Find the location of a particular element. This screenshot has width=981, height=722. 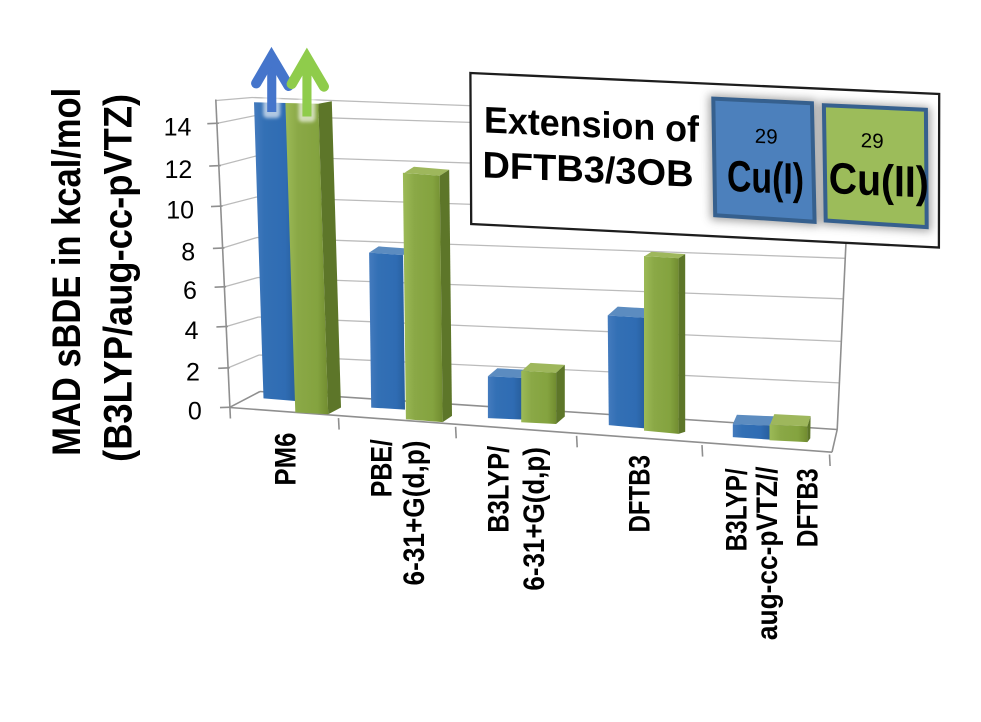

svg-text: Cu(I) is located at coordinates (765, 178).